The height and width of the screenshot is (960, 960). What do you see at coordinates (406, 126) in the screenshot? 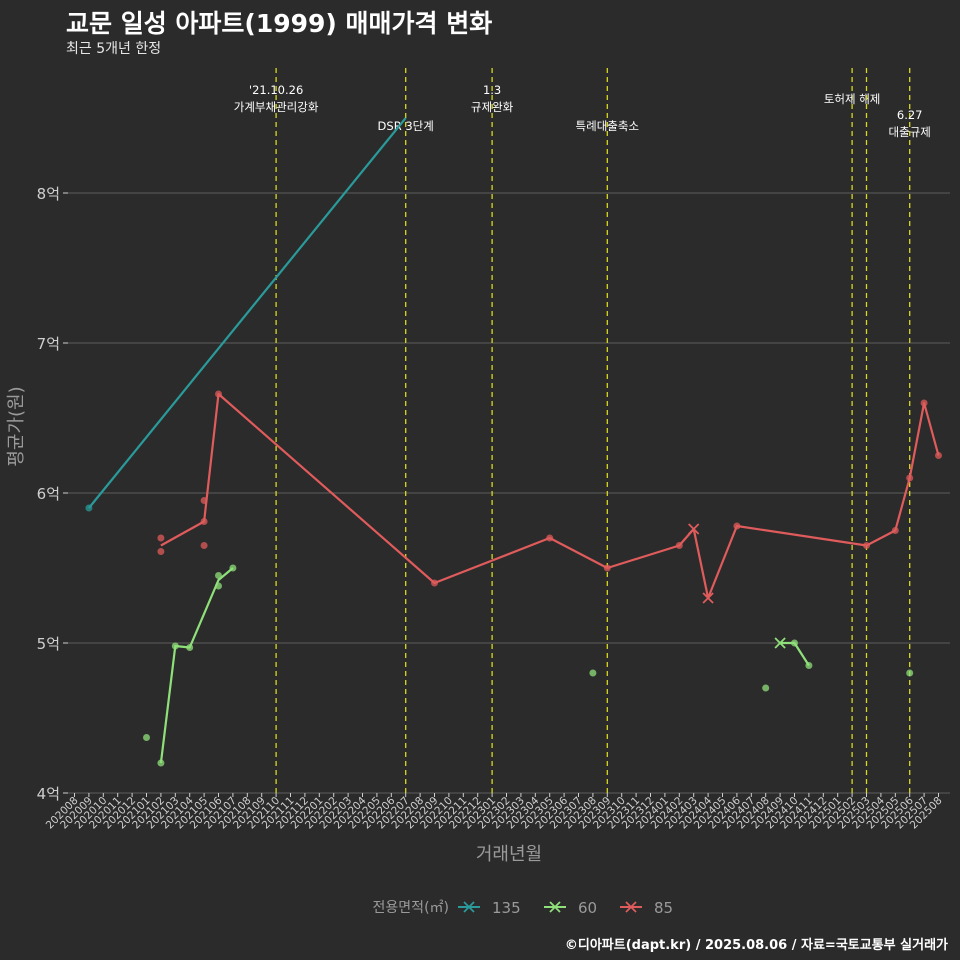
I see `event-label: DSR 3단계` at bounding box center [406, 126].